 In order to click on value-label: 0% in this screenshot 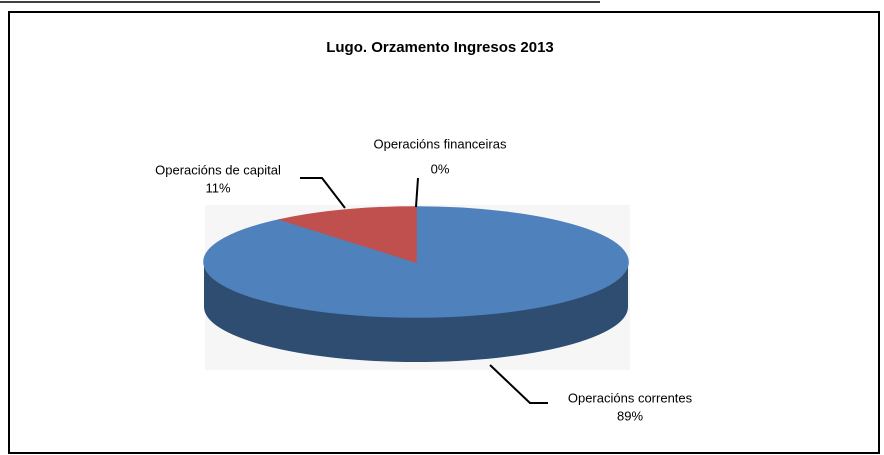, I will do `click(440, 168)`.